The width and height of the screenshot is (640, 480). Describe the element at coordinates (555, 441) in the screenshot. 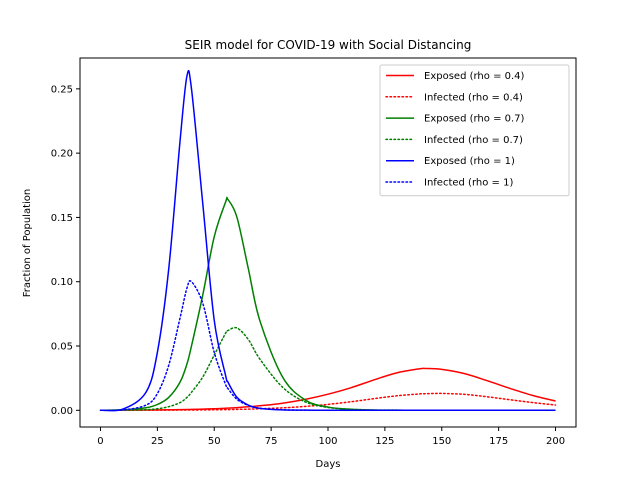

I see `x-tick-label: 200` at that location.